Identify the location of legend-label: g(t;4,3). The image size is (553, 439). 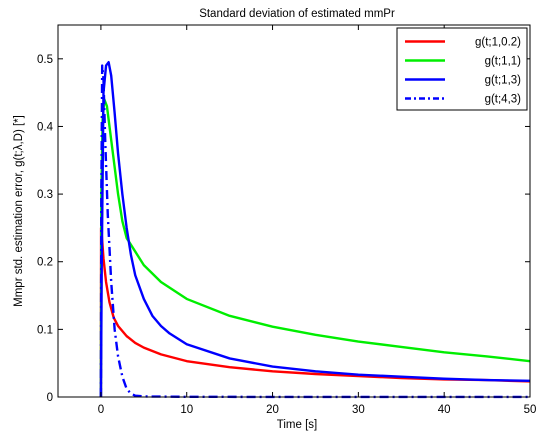
(503, 100).